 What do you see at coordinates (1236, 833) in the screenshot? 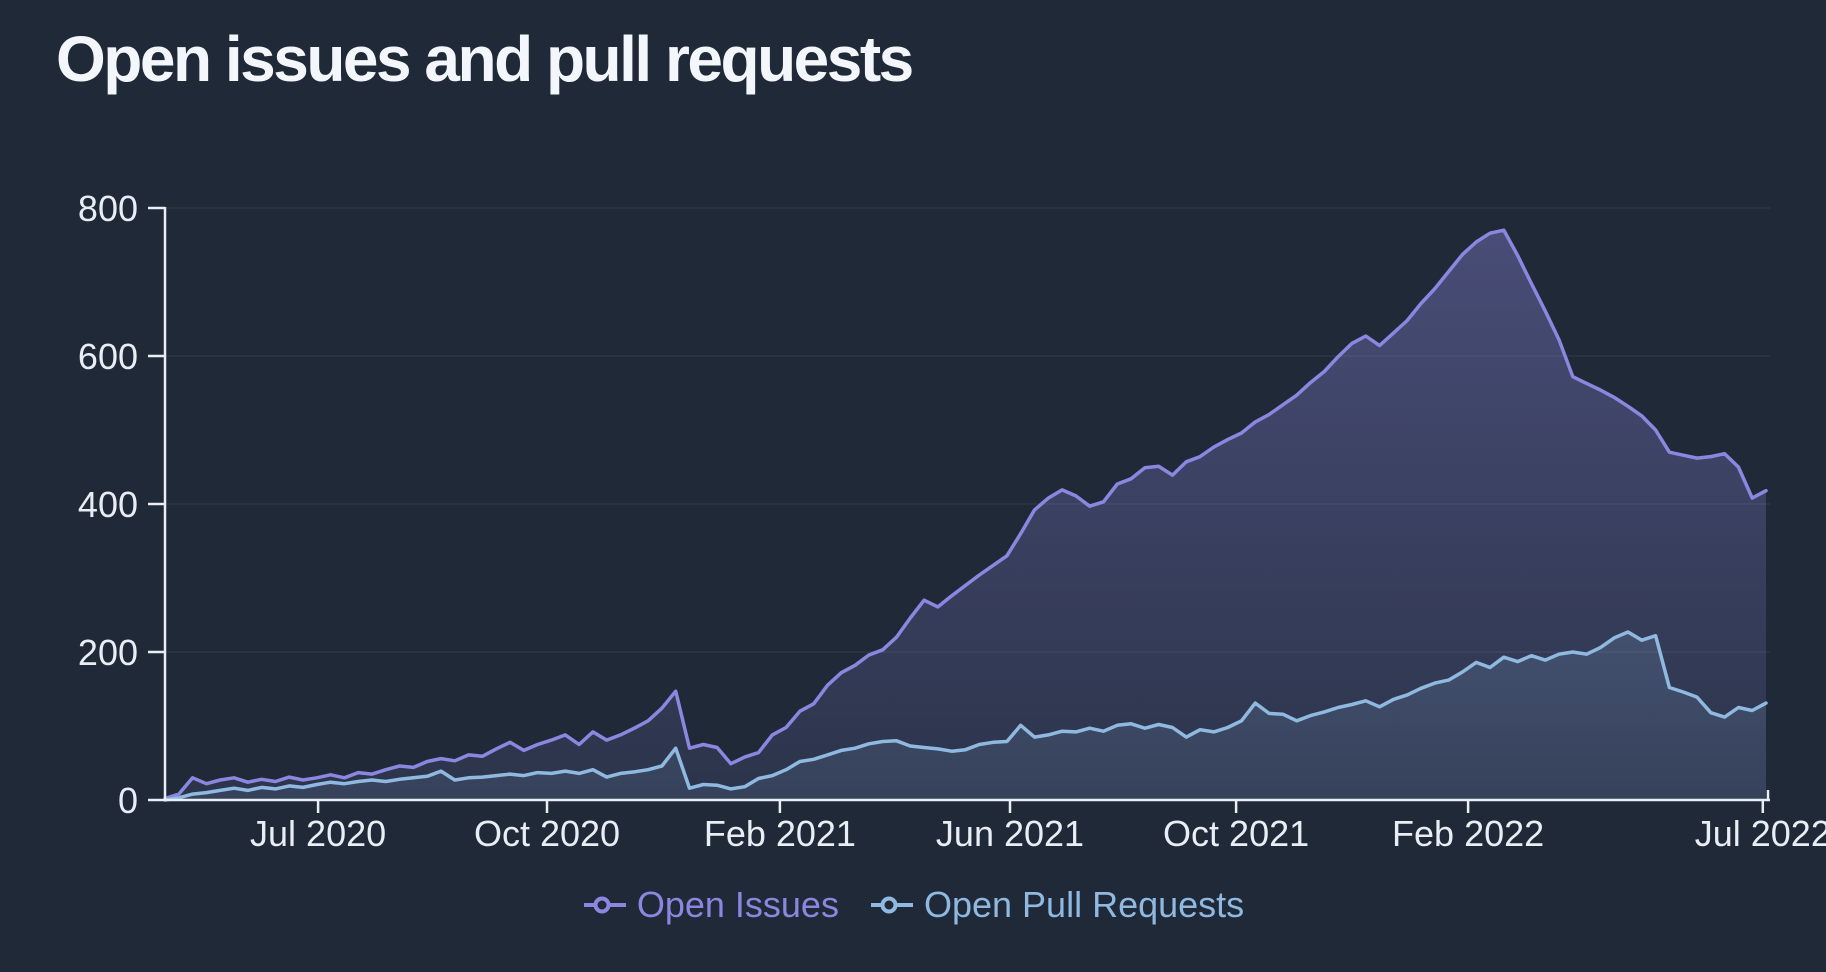
I see `x-tick-label: Oct 2021` at bounding box center [1236, 833].